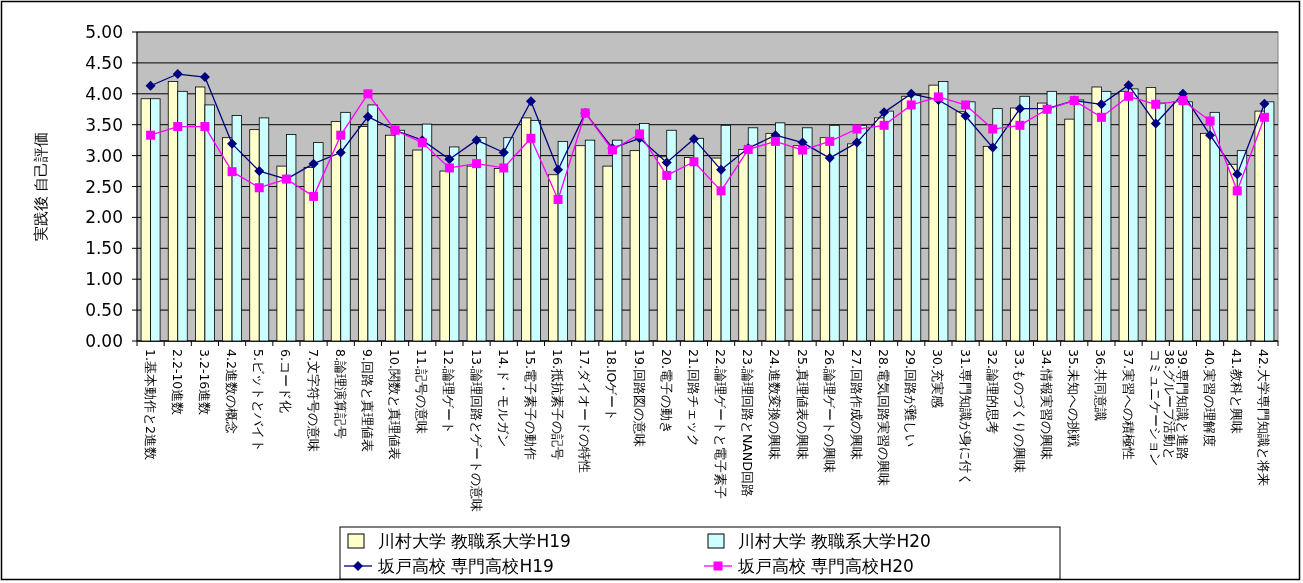  I want to click on x-tick-label: 31.専門知識が身に付く, so click(965, 417).